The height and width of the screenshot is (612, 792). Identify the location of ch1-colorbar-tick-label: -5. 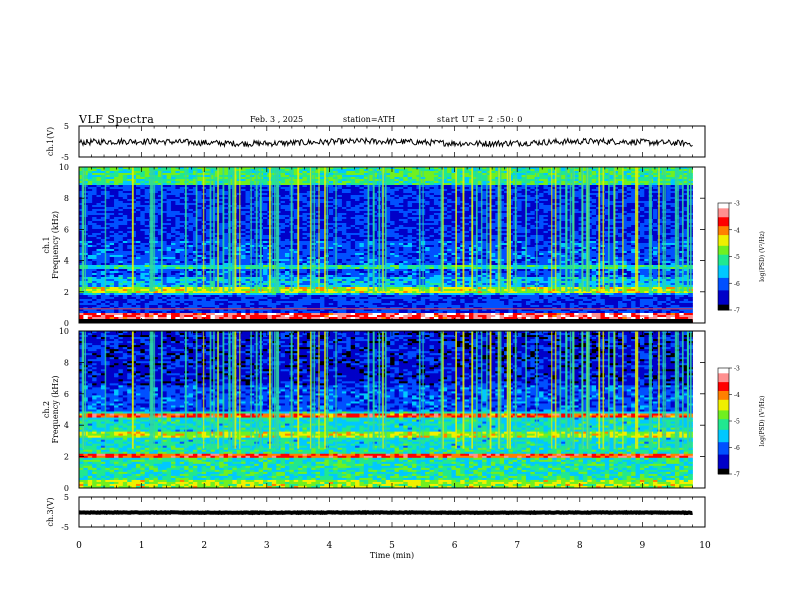
(737, 257).